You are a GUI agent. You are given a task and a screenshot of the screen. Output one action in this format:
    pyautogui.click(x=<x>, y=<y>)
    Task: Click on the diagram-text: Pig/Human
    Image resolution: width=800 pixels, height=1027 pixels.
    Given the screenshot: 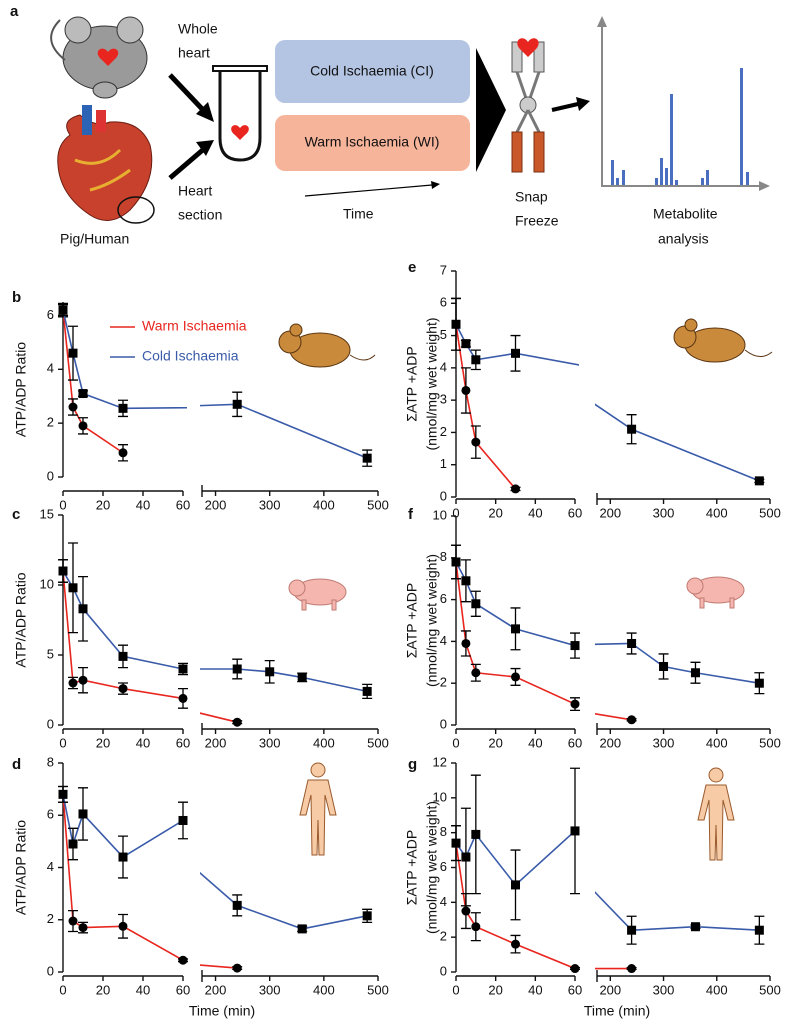 What is the action you would take?
    pyautogui.click(x=94, y=239)
    